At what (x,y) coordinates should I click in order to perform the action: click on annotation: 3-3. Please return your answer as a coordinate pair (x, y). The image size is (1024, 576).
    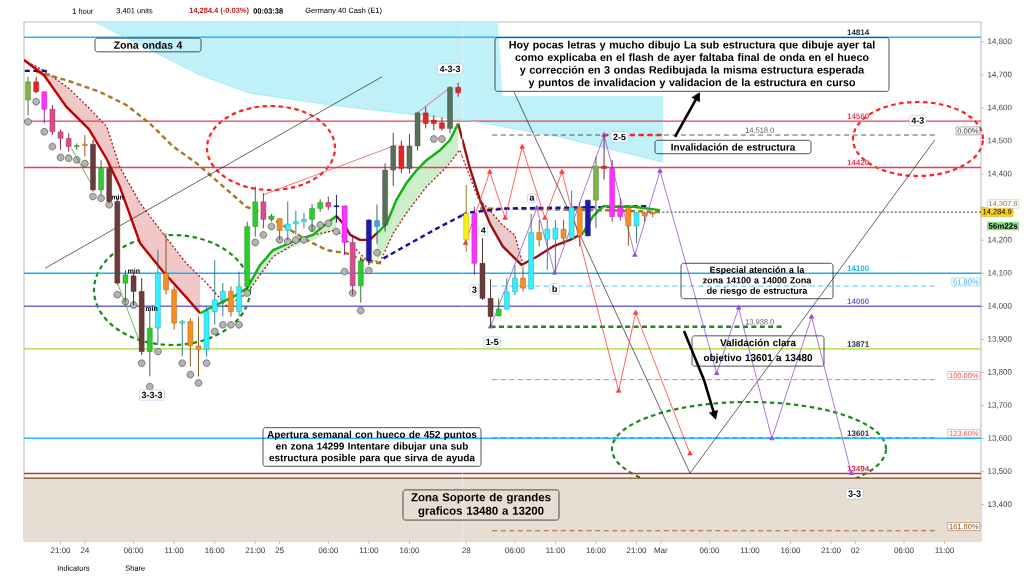
    Looking at the image, I should click on (854, 493).